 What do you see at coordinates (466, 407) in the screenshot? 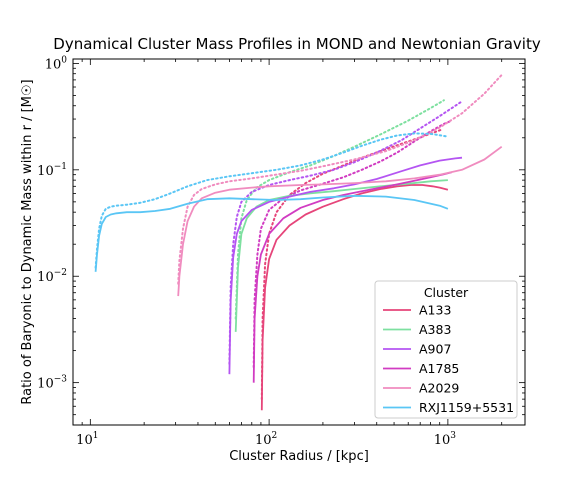
I see `legend-label: RXJ1159+5531` at bounding box center [466, 407].